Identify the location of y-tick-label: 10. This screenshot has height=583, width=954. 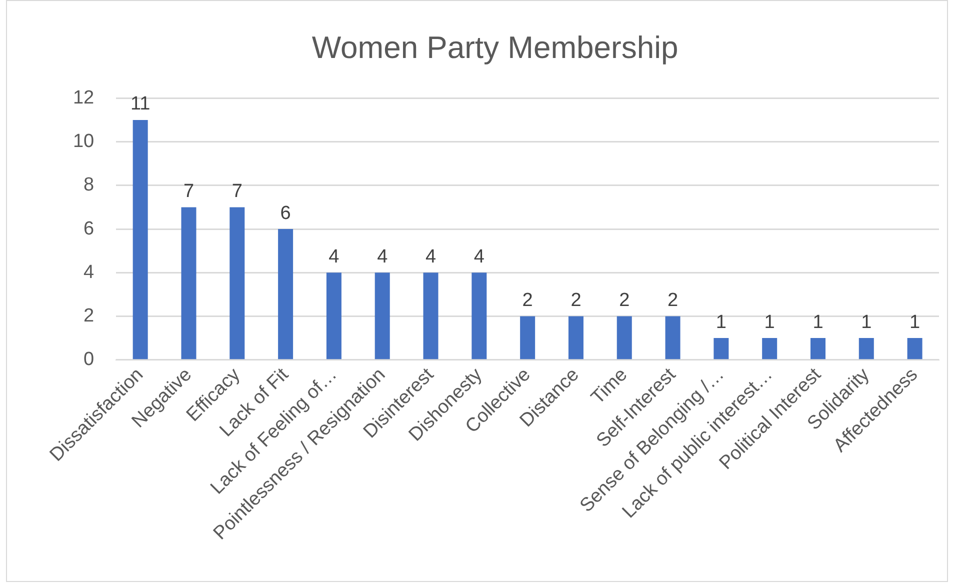
(83, 141).